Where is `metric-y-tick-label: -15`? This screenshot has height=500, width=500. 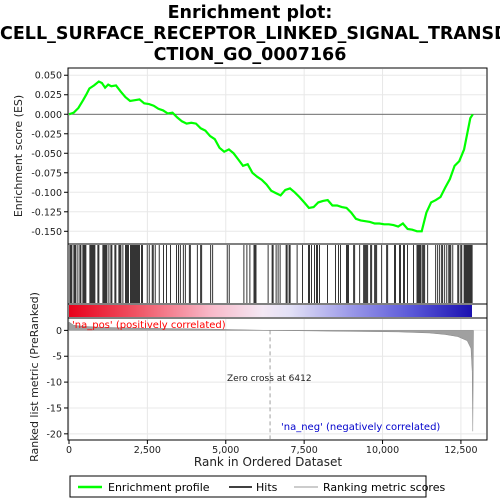
metric-y-tick-label: -15 is located at coordinates (54, 408).